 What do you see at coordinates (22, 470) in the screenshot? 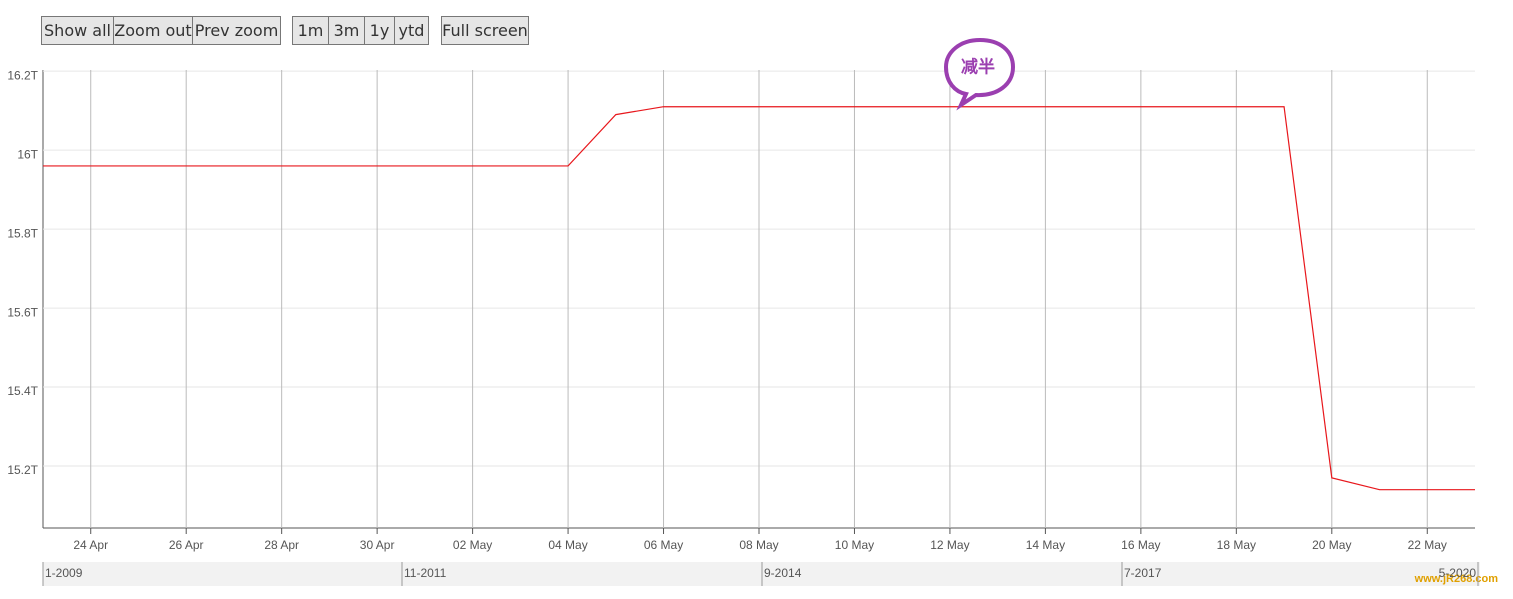
I see `y-tick-label: 15.2T` at bounding box center [22, 470].